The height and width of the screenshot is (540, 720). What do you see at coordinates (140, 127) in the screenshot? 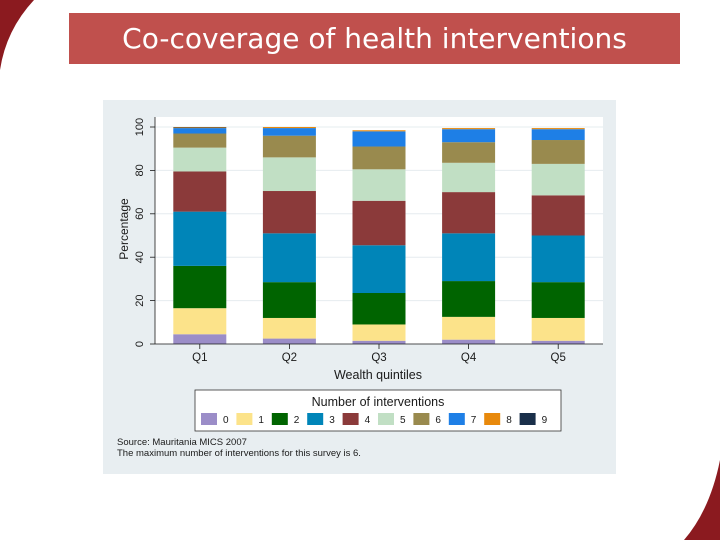
I see `y-tick-label: 100` at bounding box center [140, 127].